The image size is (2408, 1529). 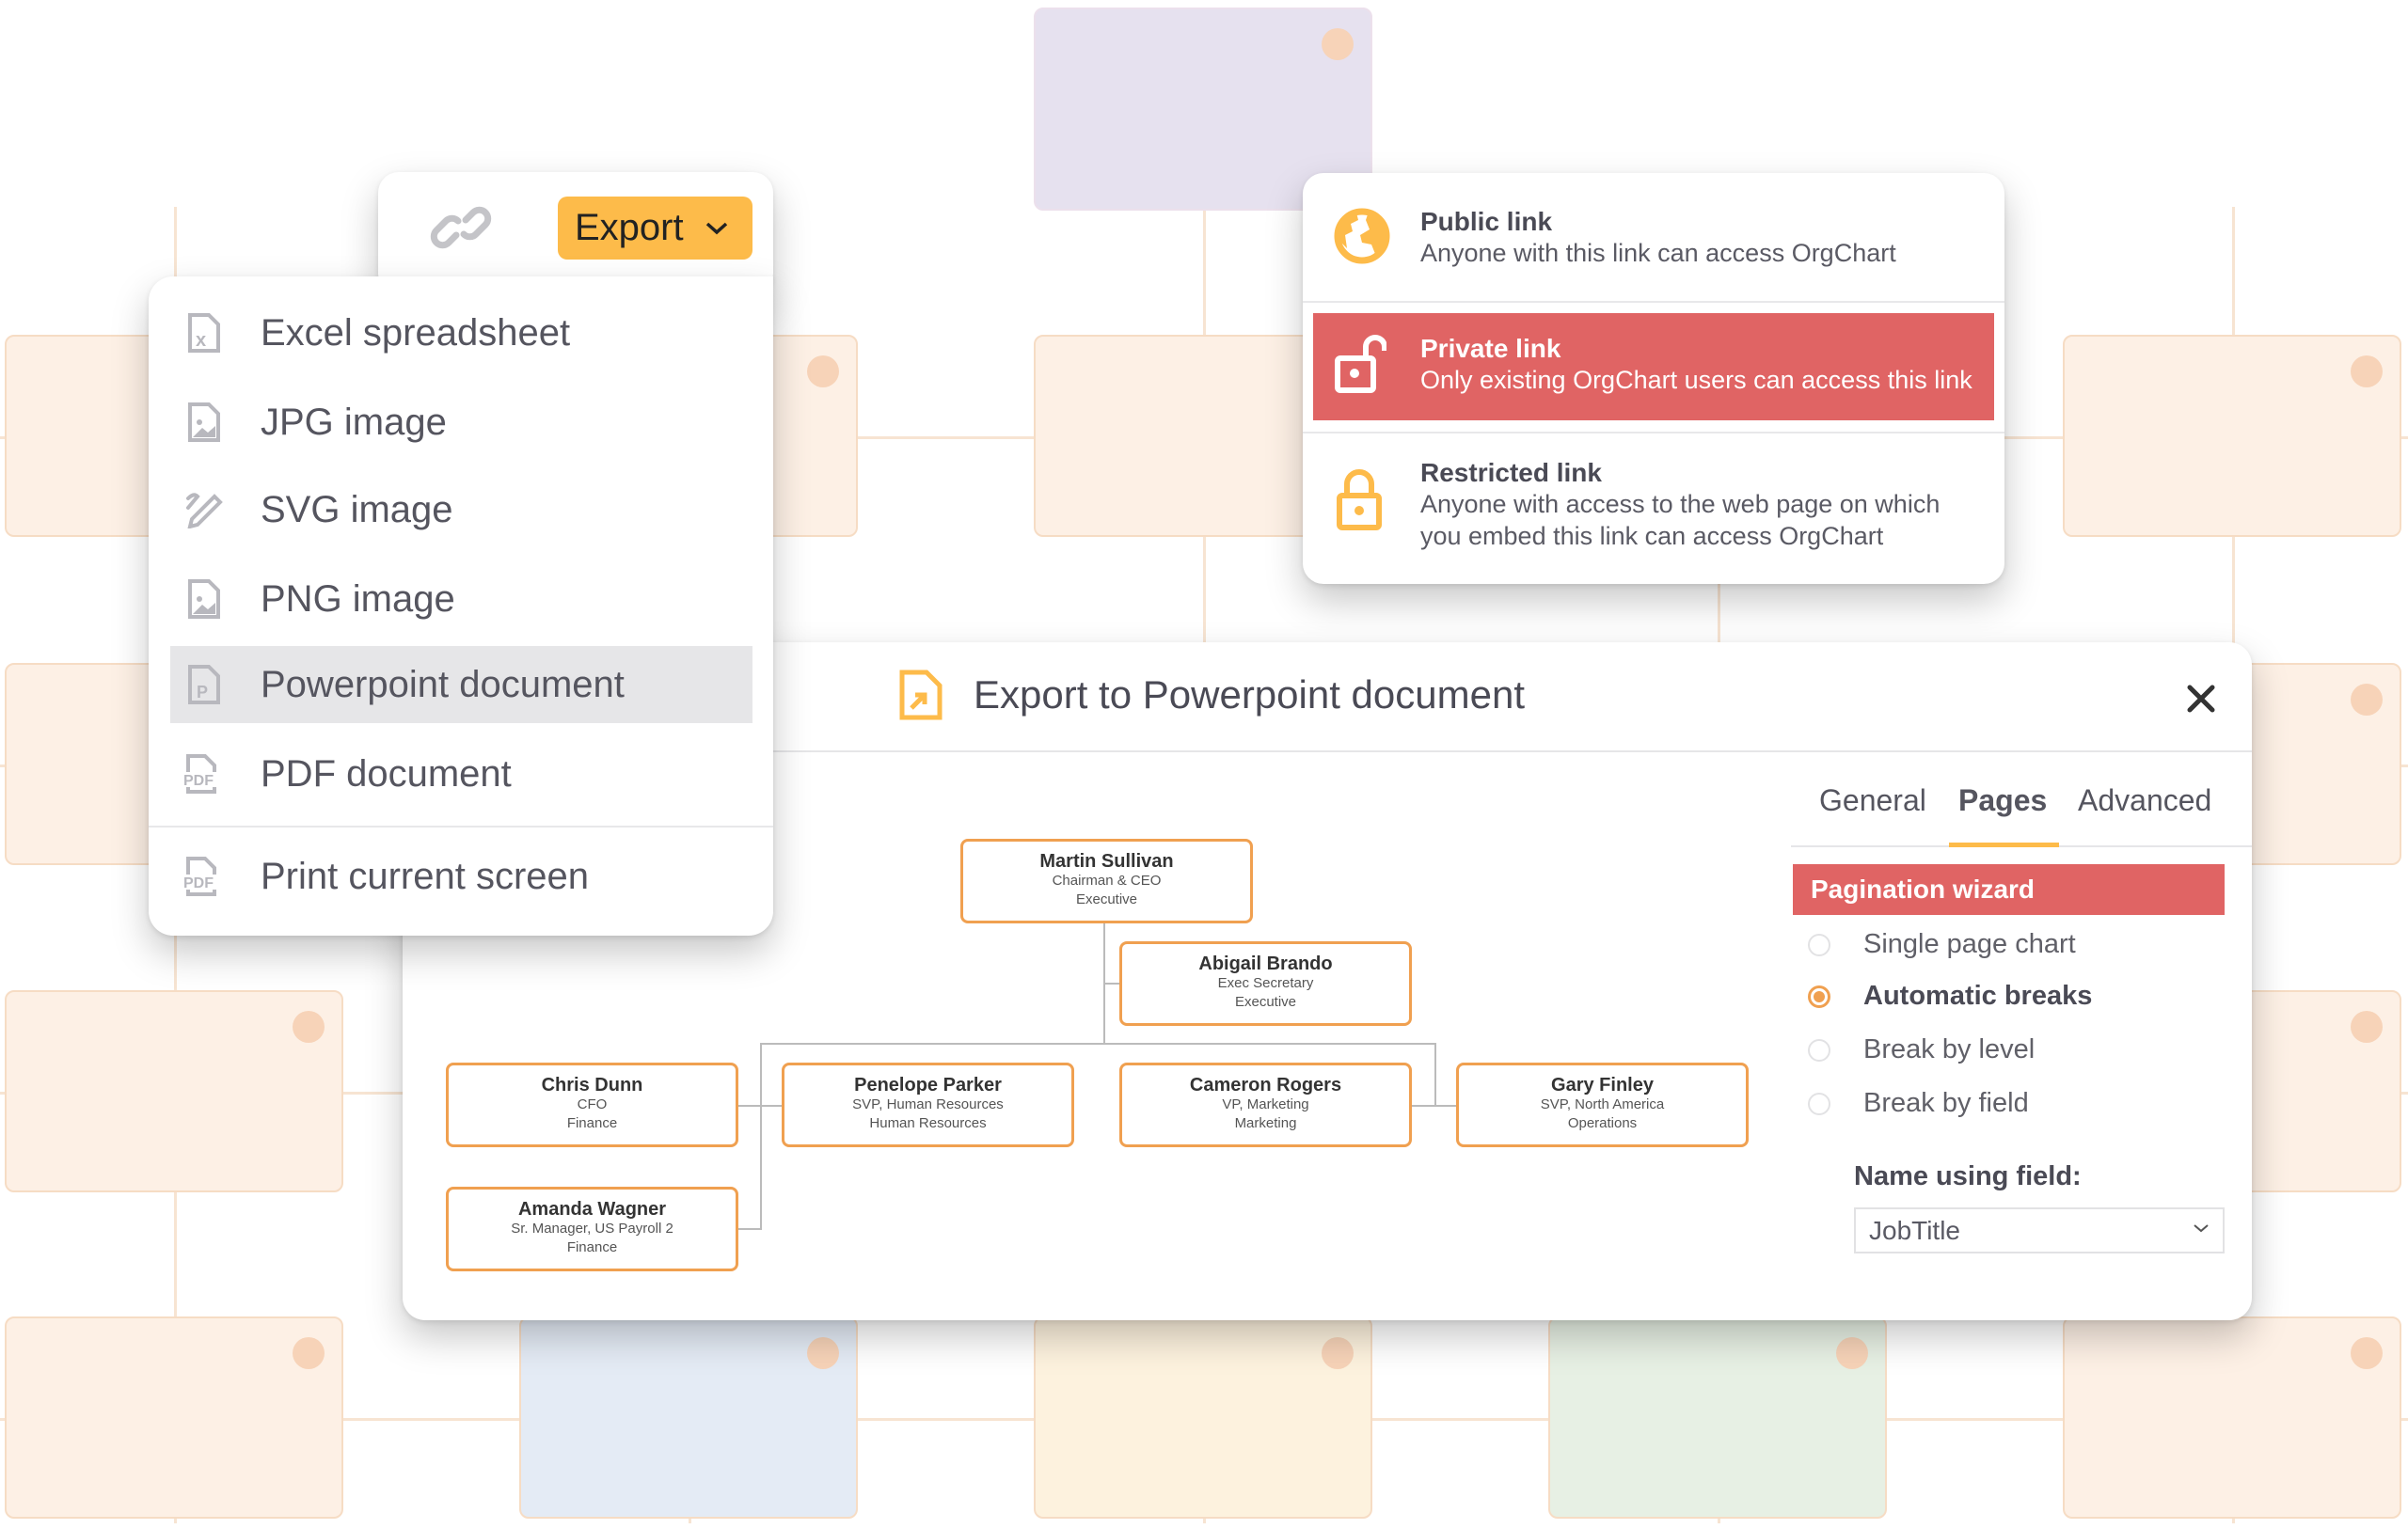 What do you see at coordinates (1364, 498) in the screenshot?
I see `lock-icon` at bounding box center [1364, 498].